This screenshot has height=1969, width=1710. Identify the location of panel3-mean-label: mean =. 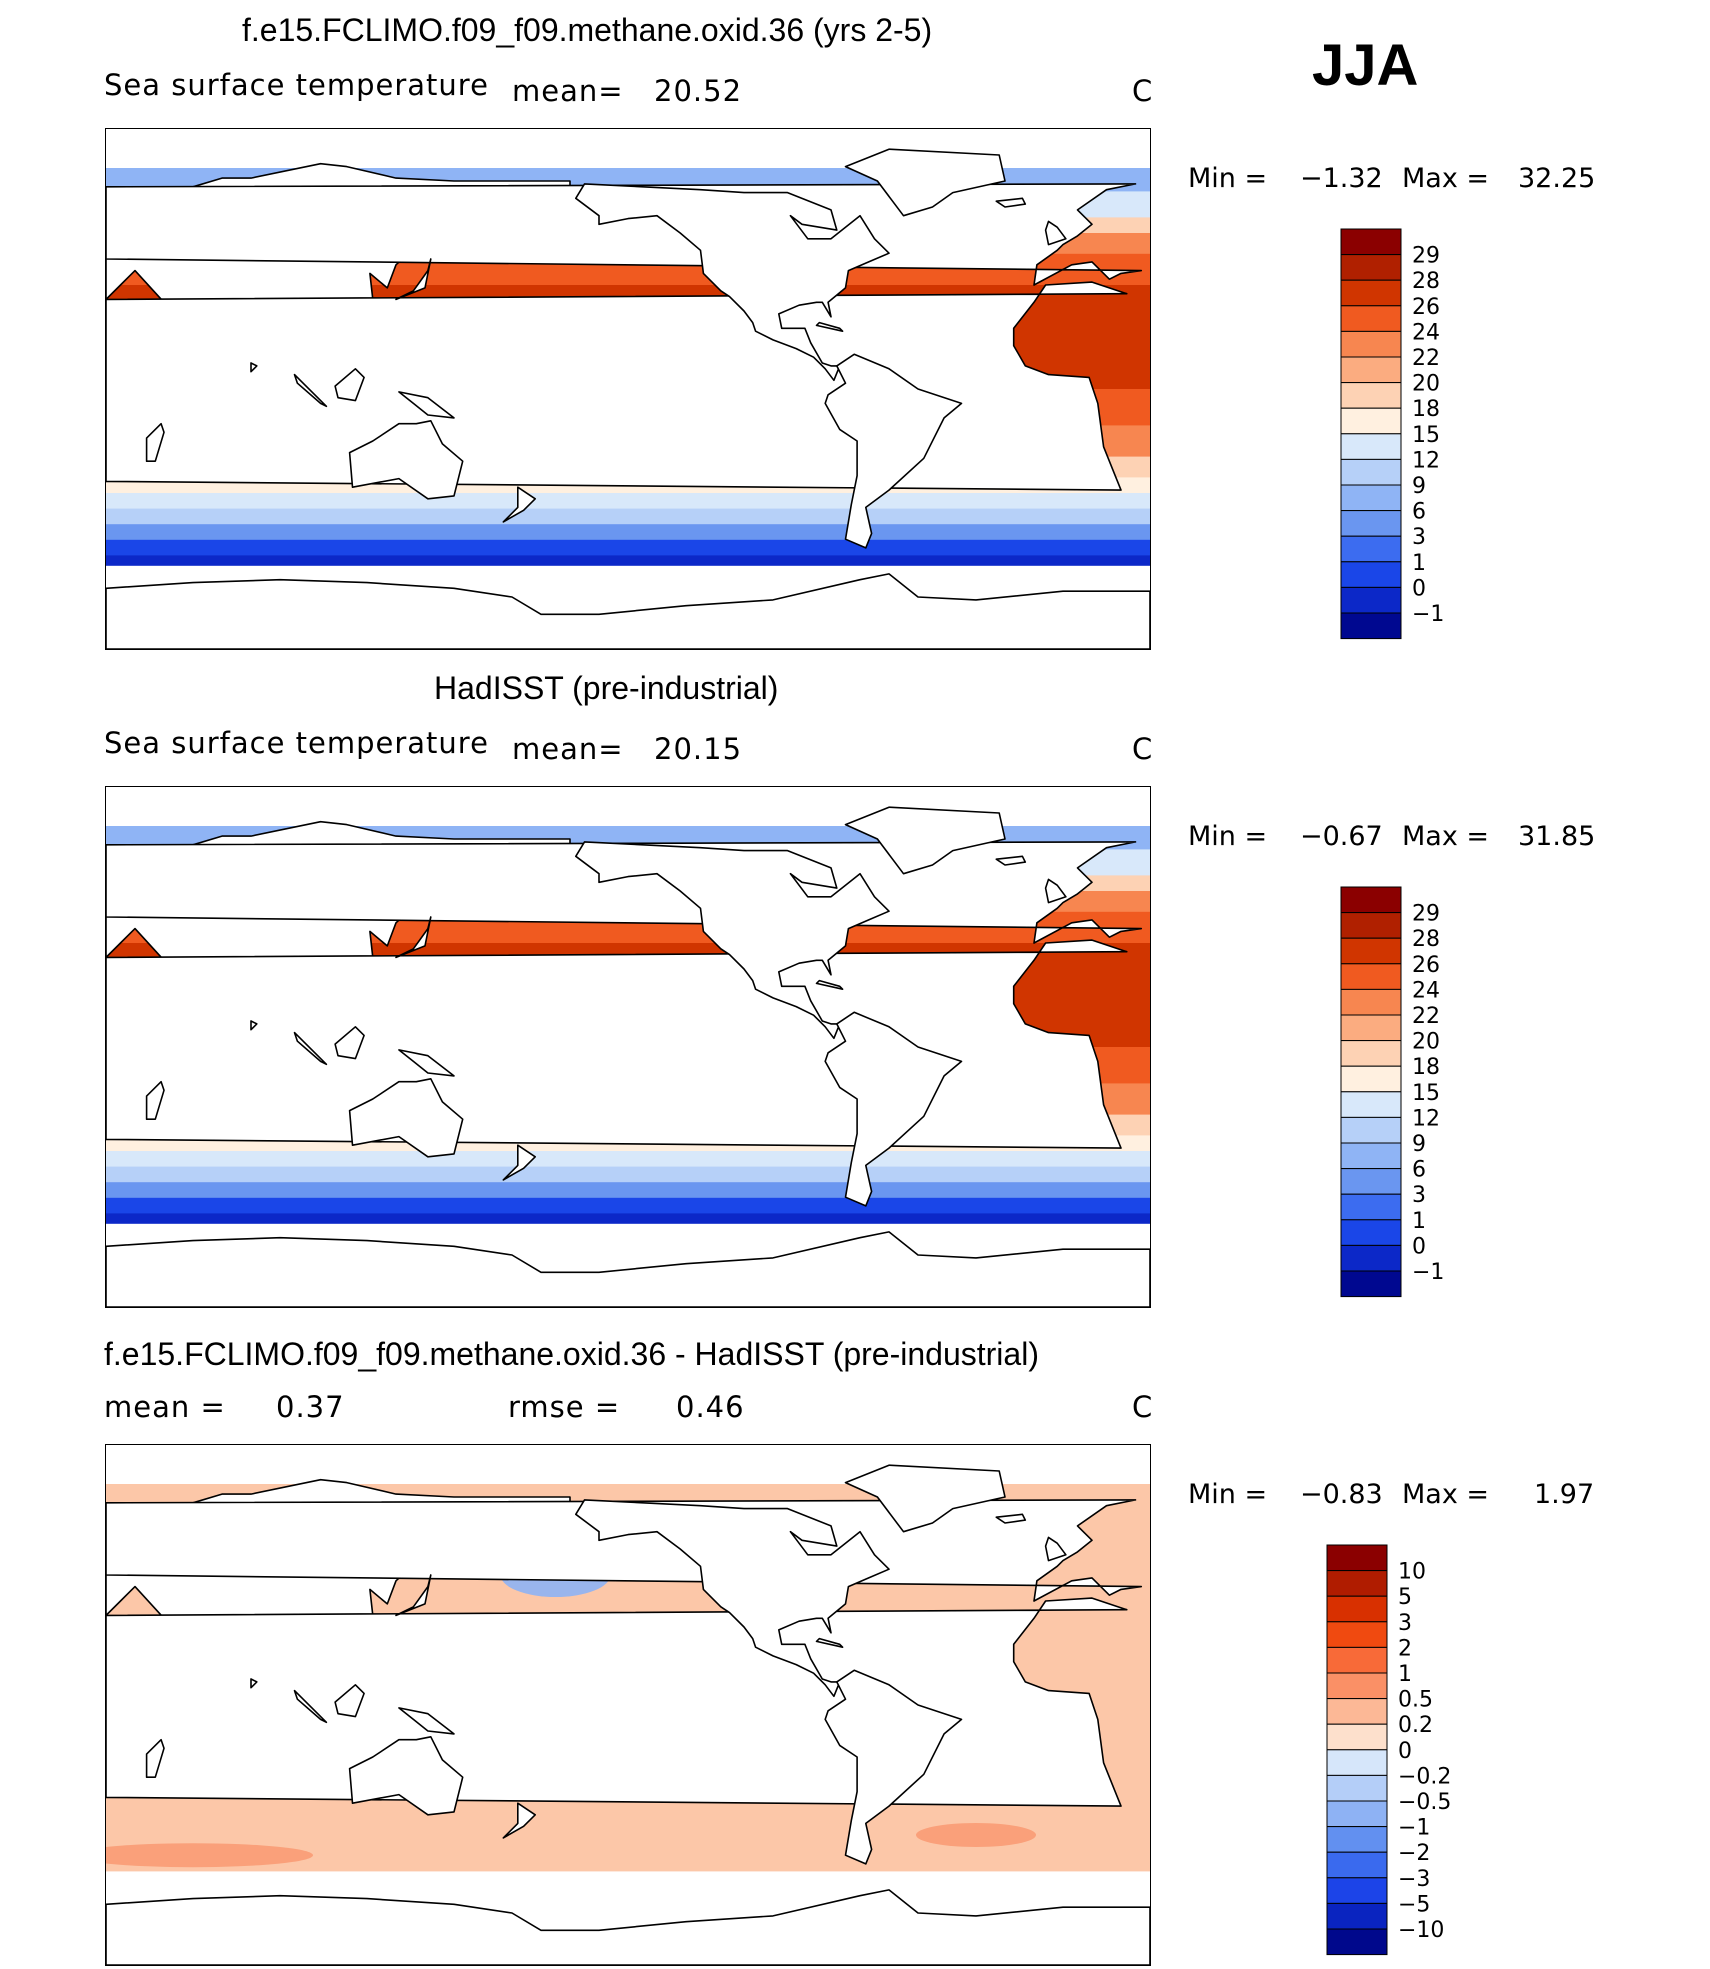
(165, 1407).